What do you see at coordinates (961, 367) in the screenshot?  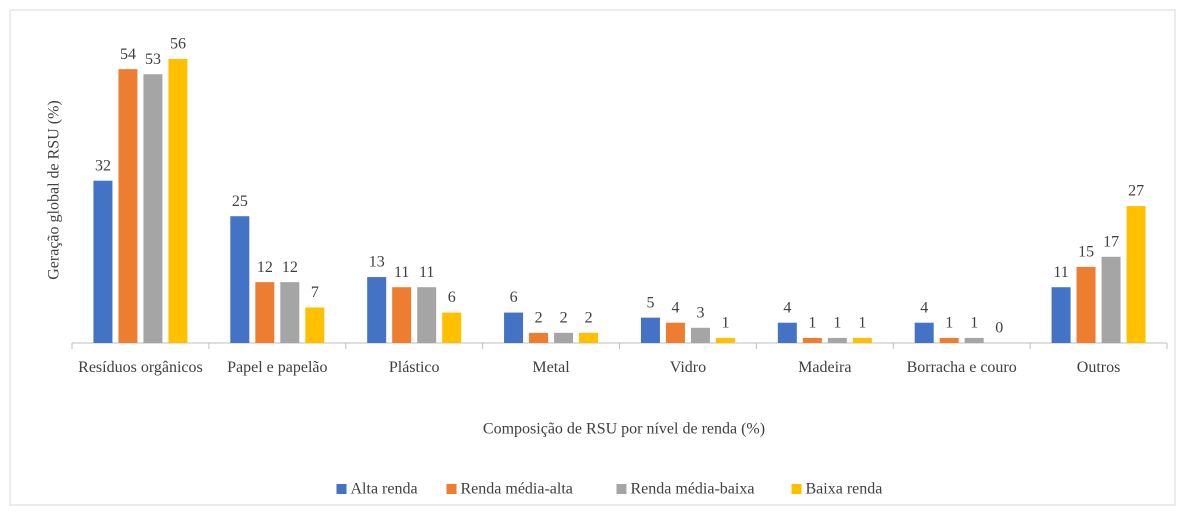 I see `x-tick-label: Borracha e couro` at bounding box center [961, 367].